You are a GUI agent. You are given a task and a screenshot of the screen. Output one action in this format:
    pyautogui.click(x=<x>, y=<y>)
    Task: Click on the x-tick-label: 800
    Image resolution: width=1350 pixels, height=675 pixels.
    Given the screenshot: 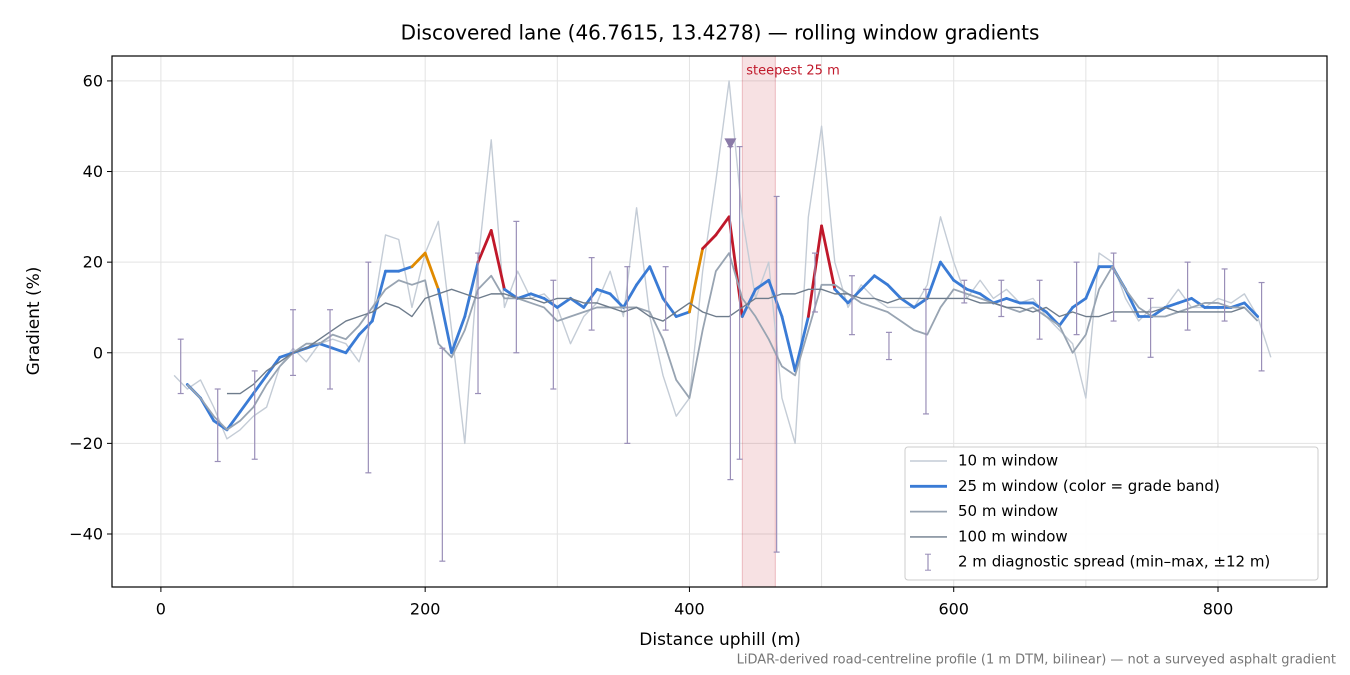 What is the action you would take?
    pyautogui.click(x=1218, y=609)
    